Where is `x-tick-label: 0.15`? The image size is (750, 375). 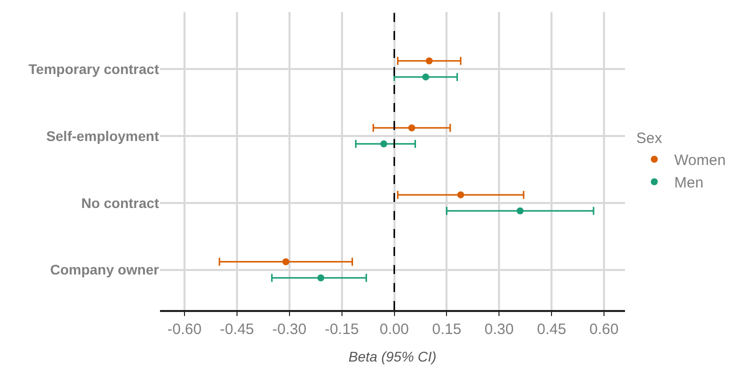
x-tick-label: 0.15 is located at coordinates (447, 329).